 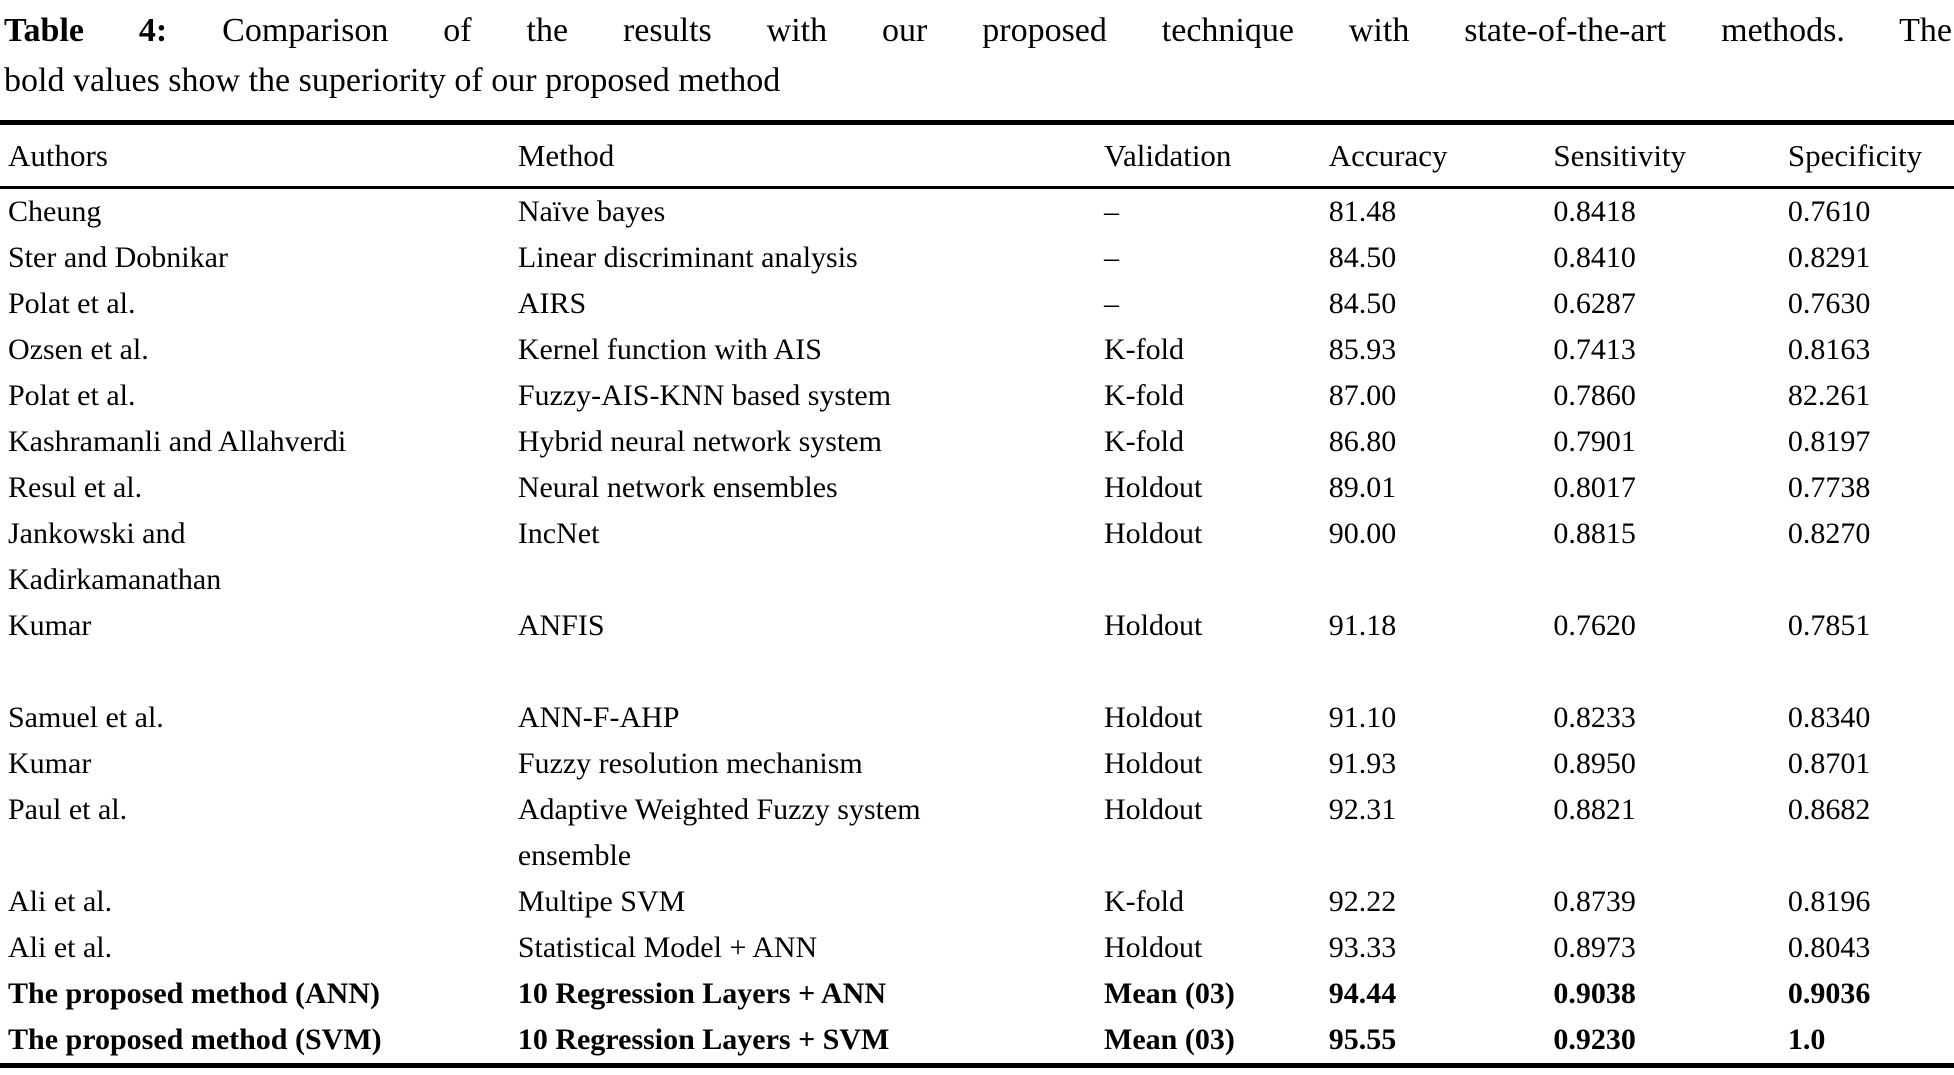 What do you see at coordinates (1362, 993) in the screenshot?
I see `cell-accuracy: 94.44` at bounding box center [1362, 993].